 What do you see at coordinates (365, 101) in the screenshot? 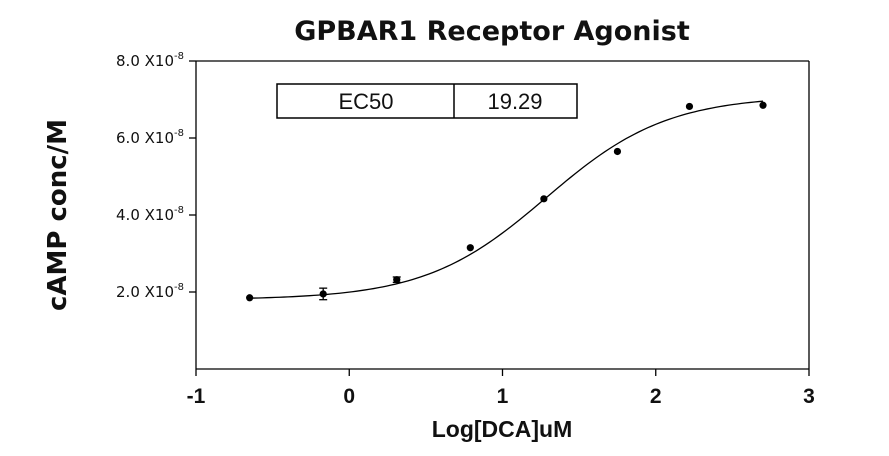
I see `ec50-label: EC50` at bounding box center [365, 101].